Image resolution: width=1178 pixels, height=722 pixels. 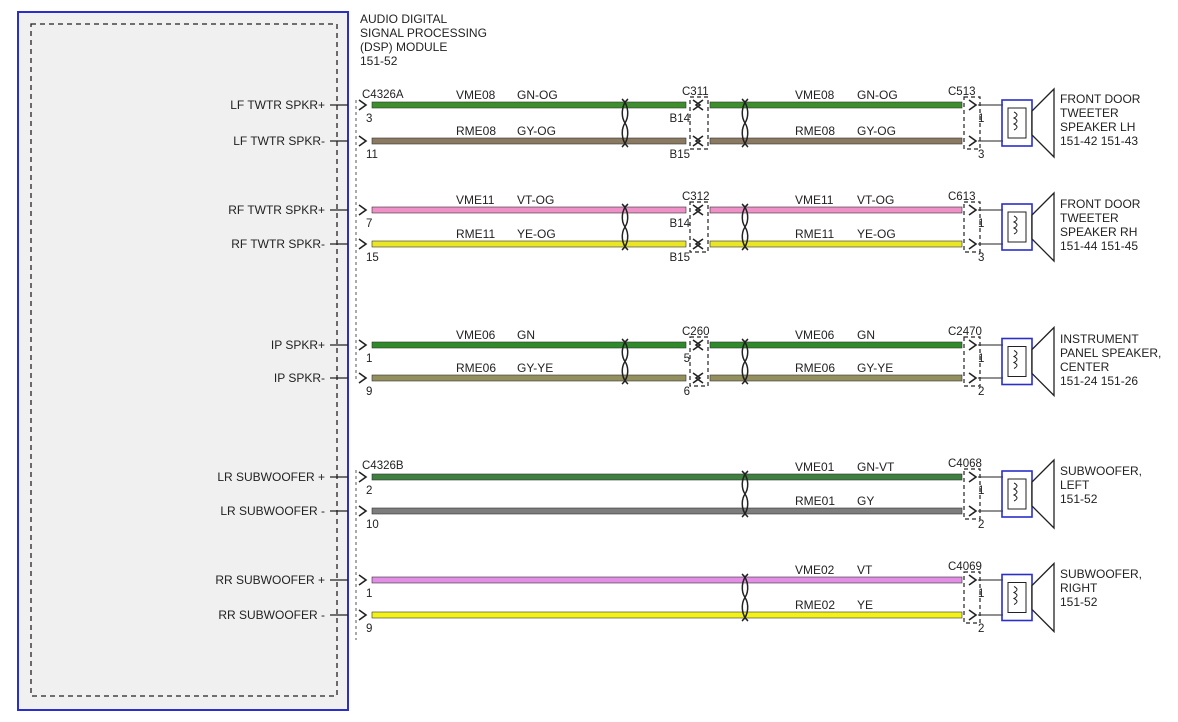 What do you see at coordinates (745, 494) in the screenshot?
I see `circuit-4-twisted-pair-1-icon` at bounding box center [745, 494].